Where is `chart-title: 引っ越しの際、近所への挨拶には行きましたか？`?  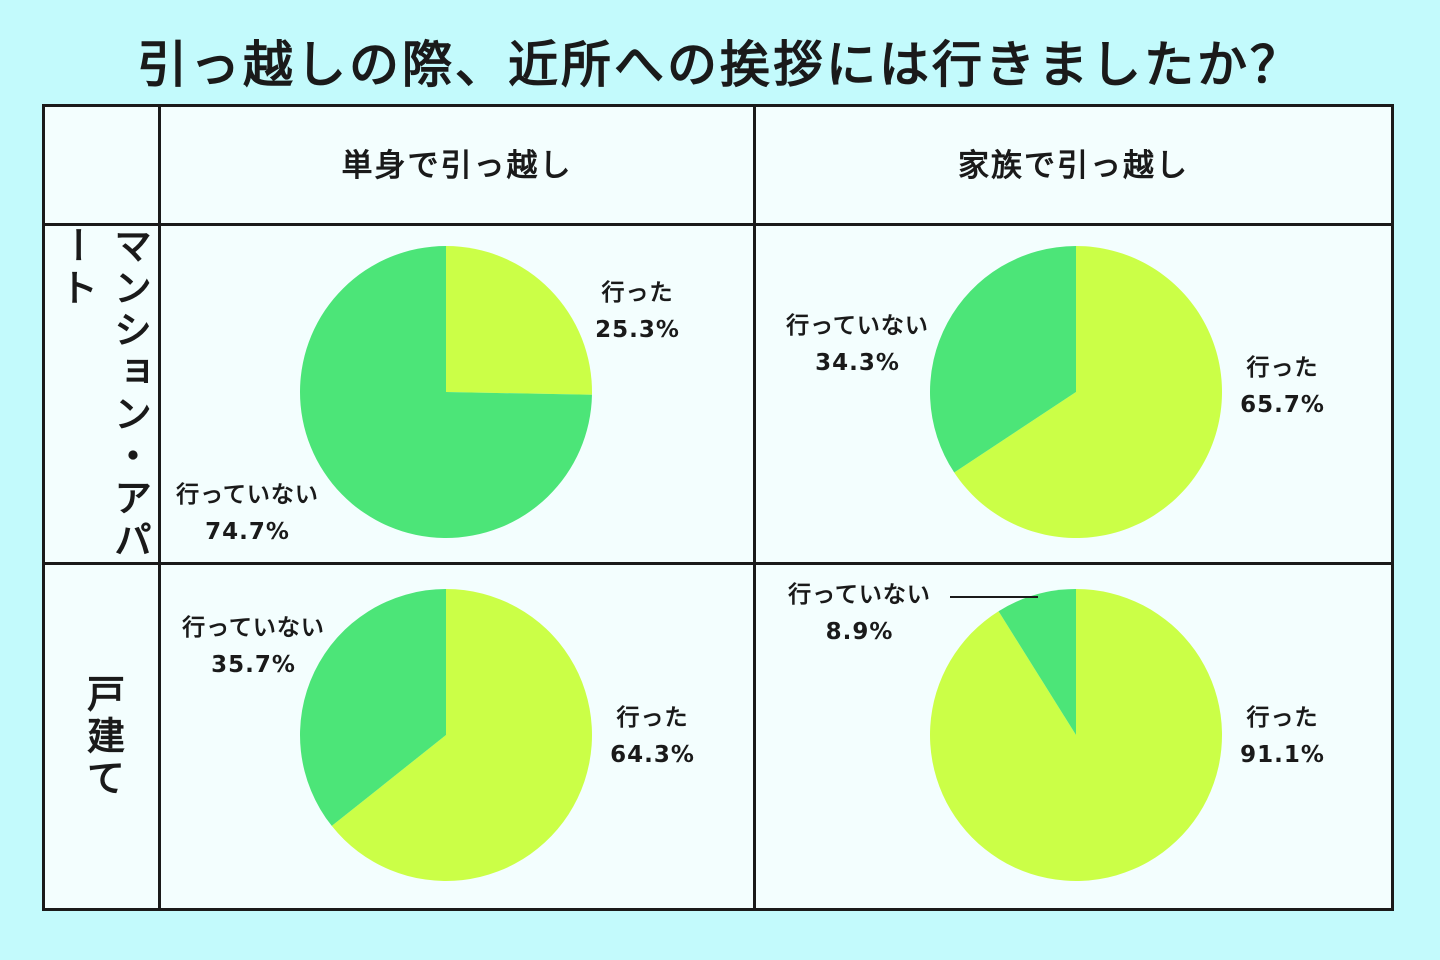 chart-title: 引っ越しの際、近所への挨拶には行きましたか？ is located at coordinates (720, 65).